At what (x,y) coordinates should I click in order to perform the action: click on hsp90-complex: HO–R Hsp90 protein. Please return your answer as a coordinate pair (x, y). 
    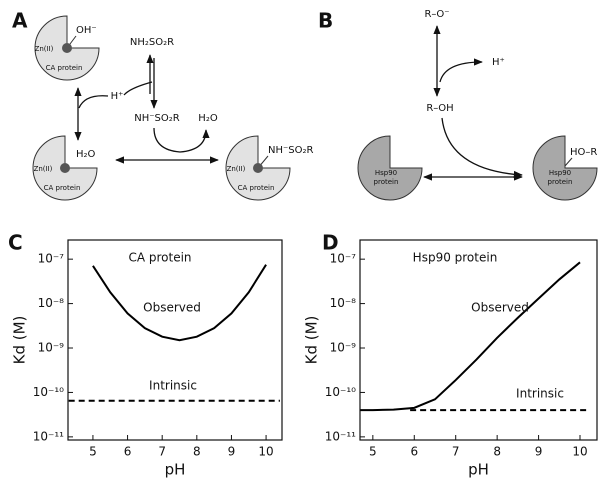
    Looking at the image, I should click on (565, 168).